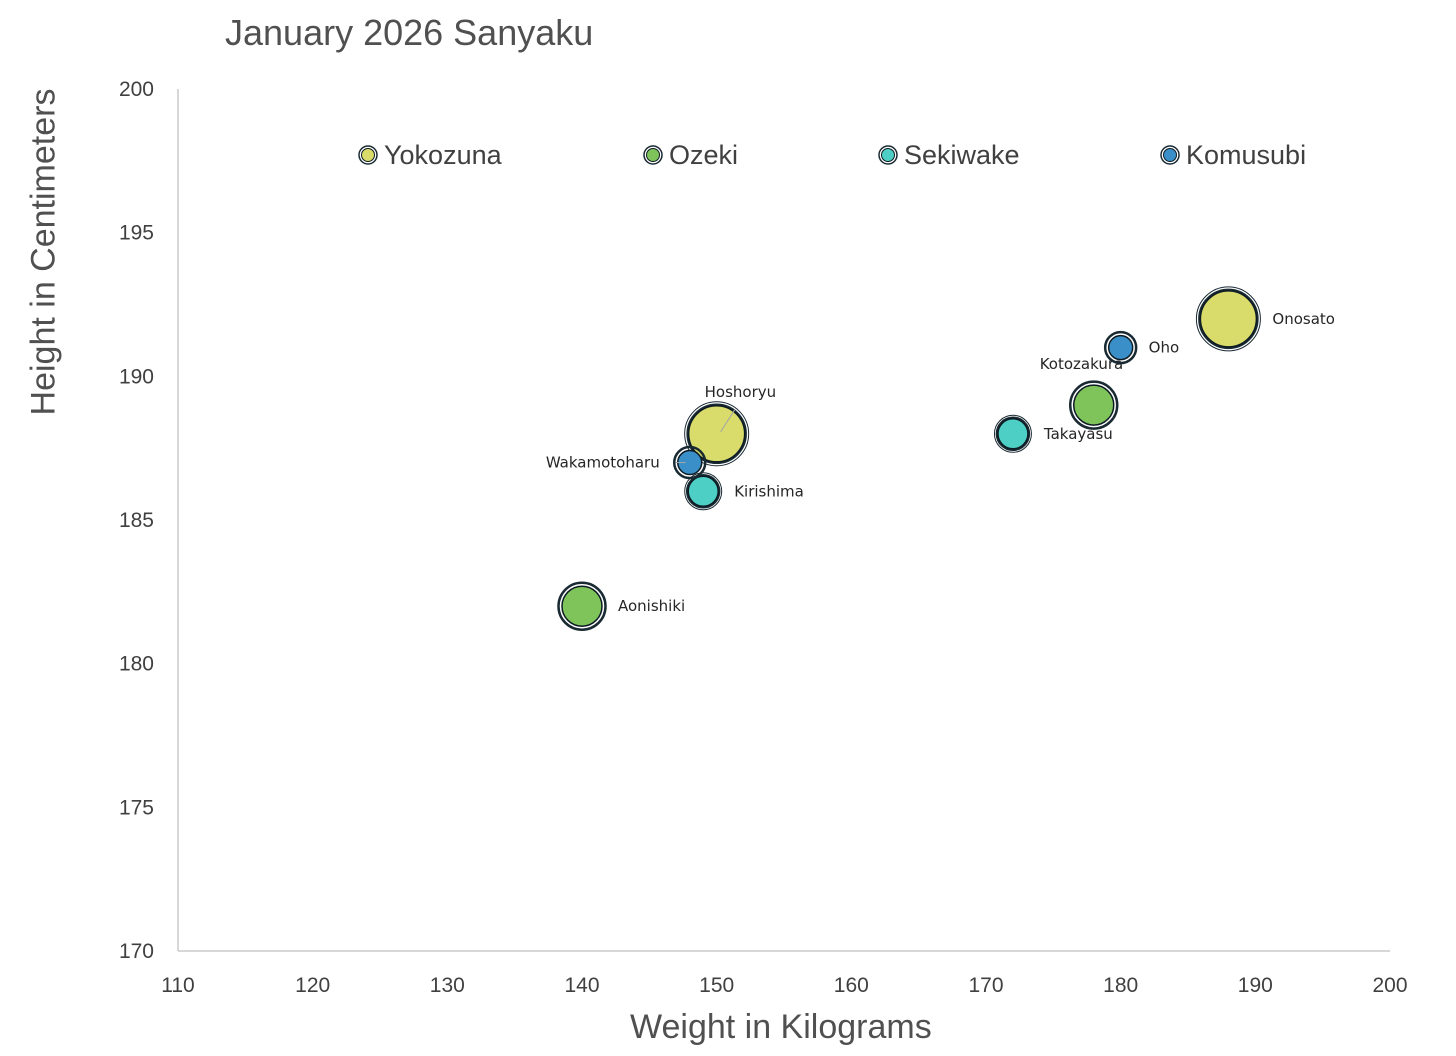  Describe the element at coordinates (781, 1027) in the screenshot. I see `x-axis-title: Weight in Kilograms` at that location.